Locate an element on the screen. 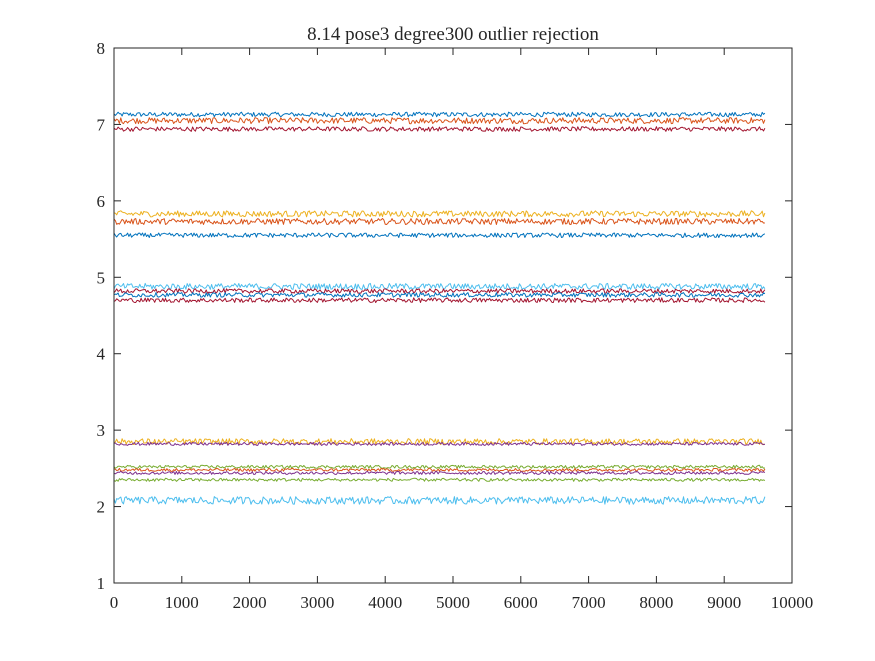 The height and width of the screenshot is (661, 875). chart-title: 8.14 pose3 degree300 outlier rejection is located at coordinates (453, 34).